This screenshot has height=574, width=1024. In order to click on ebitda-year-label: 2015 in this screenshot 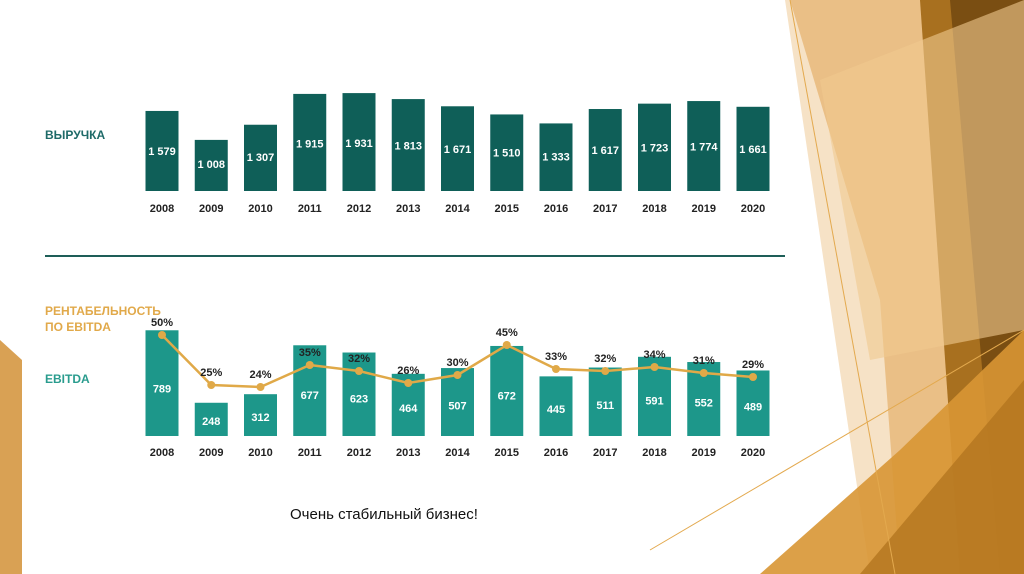, I will do `click(507, 453)`.